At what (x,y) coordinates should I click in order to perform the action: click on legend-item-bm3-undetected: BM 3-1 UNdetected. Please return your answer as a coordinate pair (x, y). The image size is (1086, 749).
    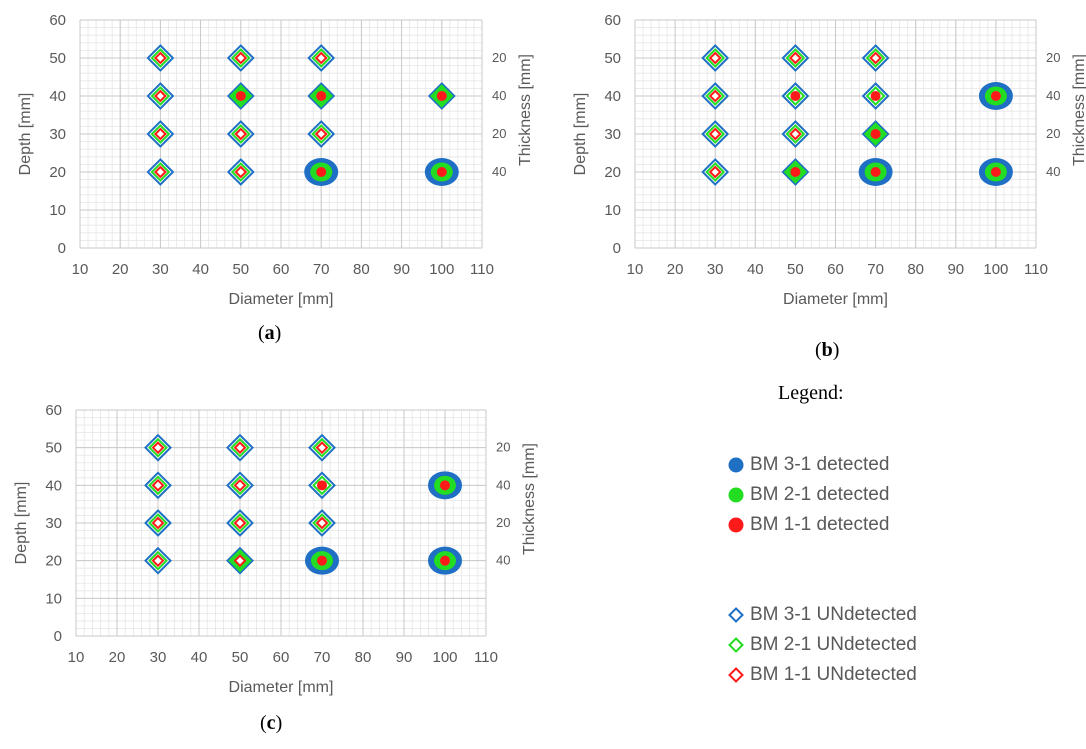
    Looking at the image, I should click on (822, 615).